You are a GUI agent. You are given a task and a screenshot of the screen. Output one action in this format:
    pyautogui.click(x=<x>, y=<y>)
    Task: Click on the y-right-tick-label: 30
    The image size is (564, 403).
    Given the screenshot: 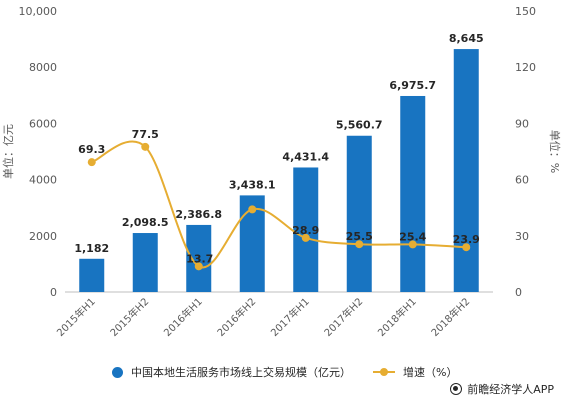 What is the action you would take?
    pyautogui.click(x=522, y=236)
    